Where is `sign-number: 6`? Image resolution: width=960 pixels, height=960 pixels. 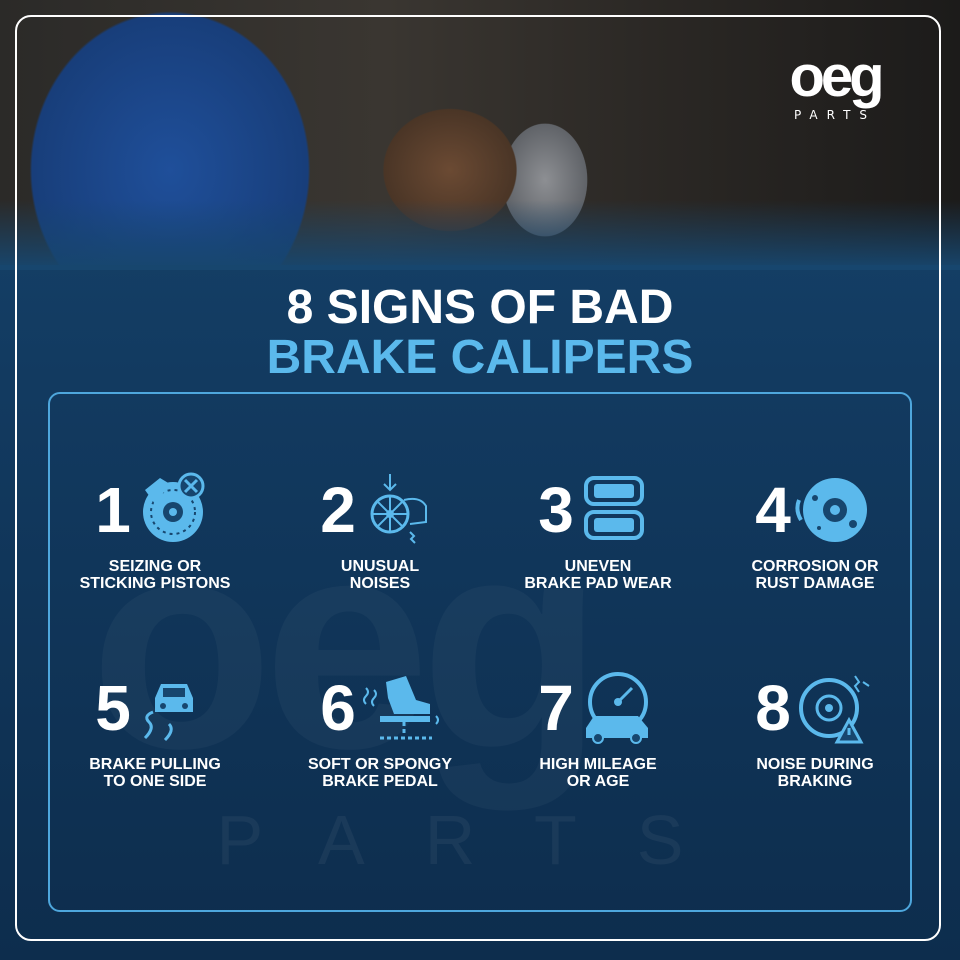
sign-number: 6 is located at coordinates (338, 708).